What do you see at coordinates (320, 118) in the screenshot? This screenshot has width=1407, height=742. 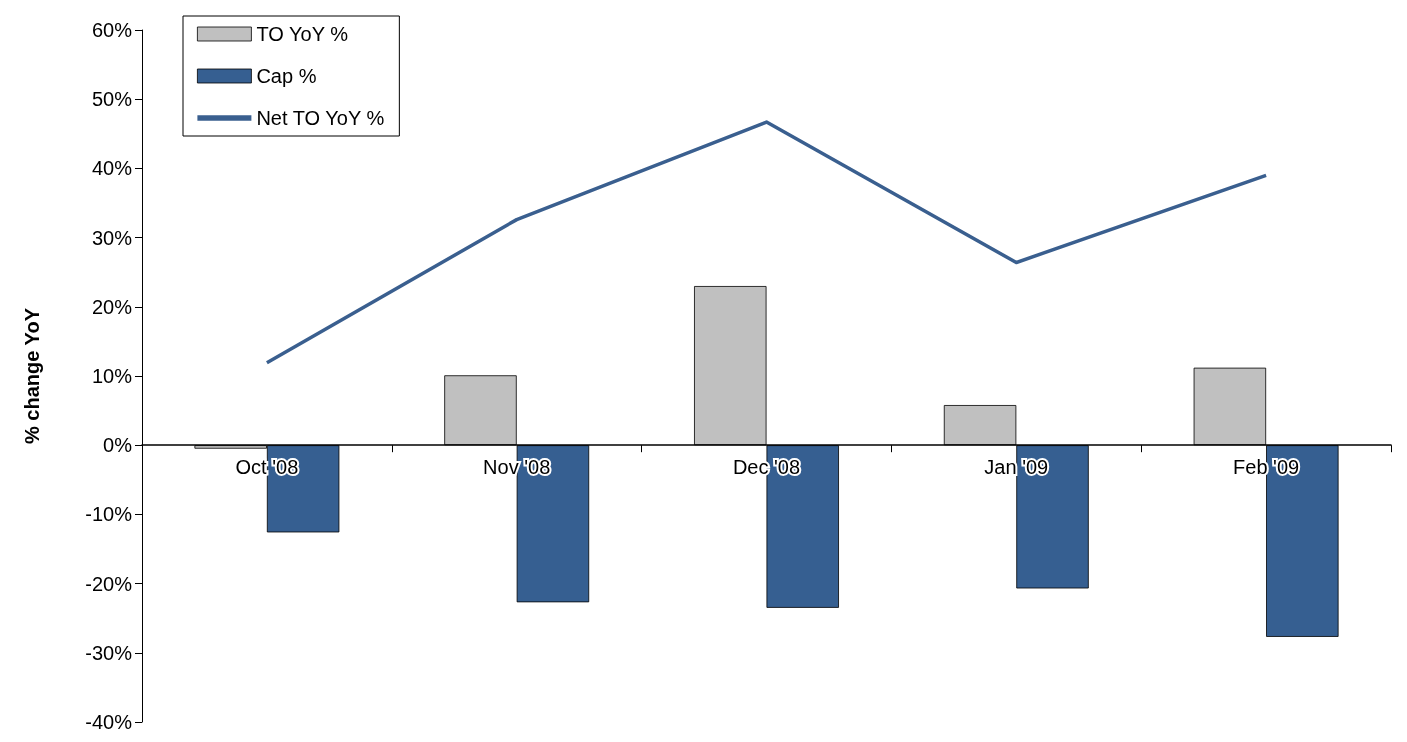 I see `legend-label: Net TO YoY %` at bounding box center [320, 118].